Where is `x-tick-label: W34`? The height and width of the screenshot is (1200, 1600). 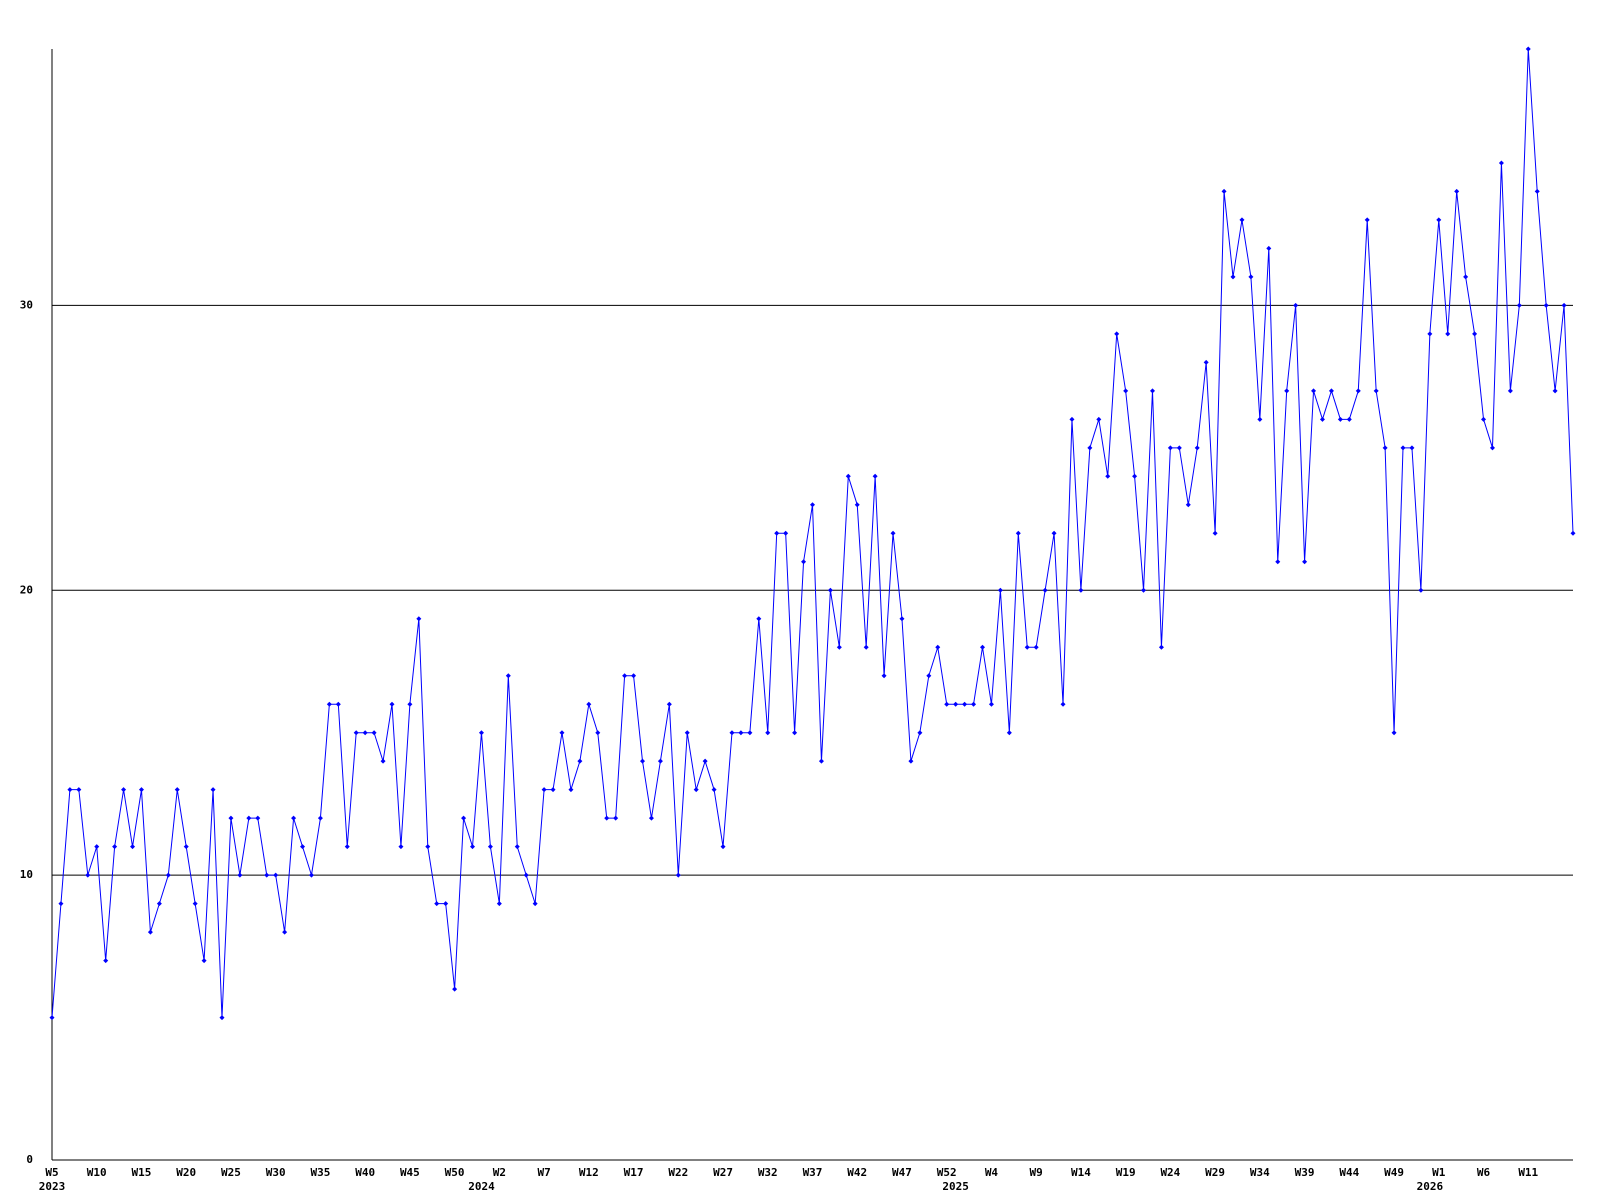 x-tick-label: W34 is located at coordinates (1260, 1172).